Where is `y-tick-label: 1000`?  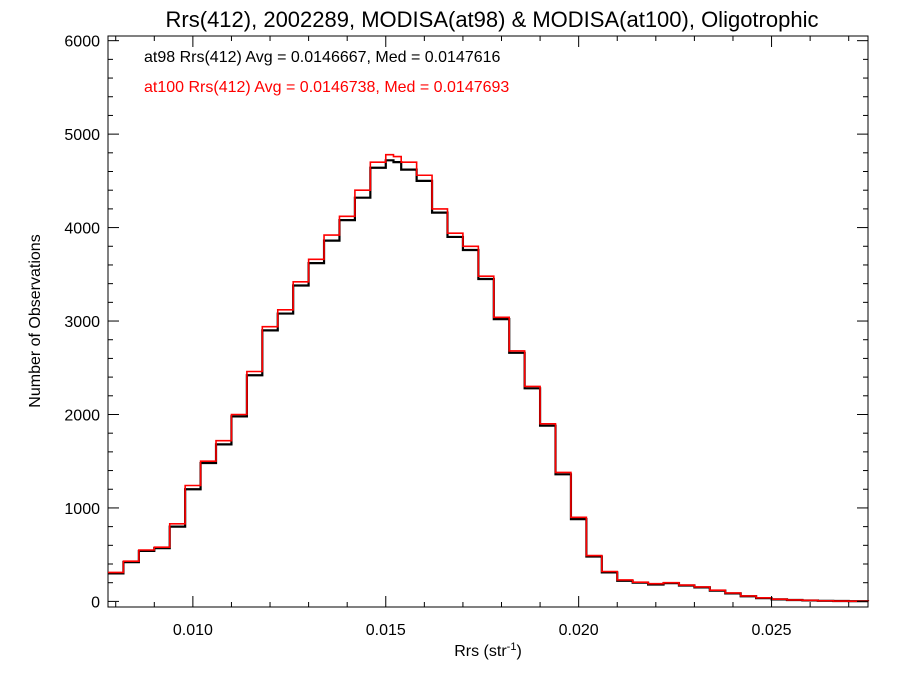
y-tick-label: 1000 is located at coordinates (82, 509).